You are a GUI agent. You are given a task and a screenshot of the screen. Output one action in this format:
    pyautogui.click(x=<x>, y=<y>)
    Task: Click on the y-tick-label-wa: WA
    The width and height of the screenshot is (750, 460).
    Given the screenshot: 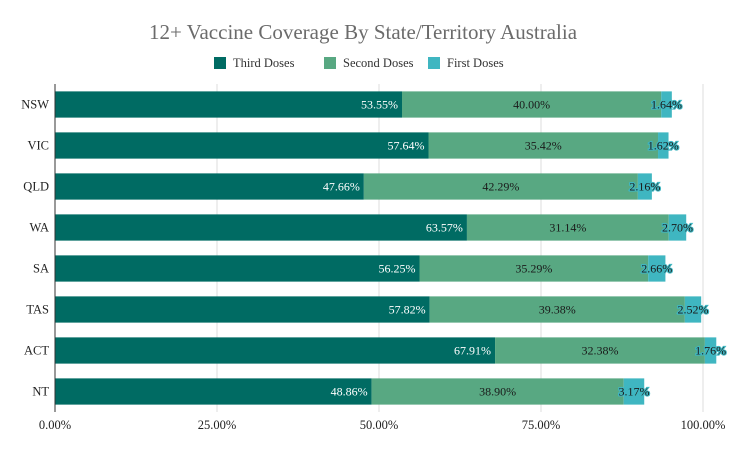 What is the action you would take?
    pyautogui.click(x=39, y=228)
    